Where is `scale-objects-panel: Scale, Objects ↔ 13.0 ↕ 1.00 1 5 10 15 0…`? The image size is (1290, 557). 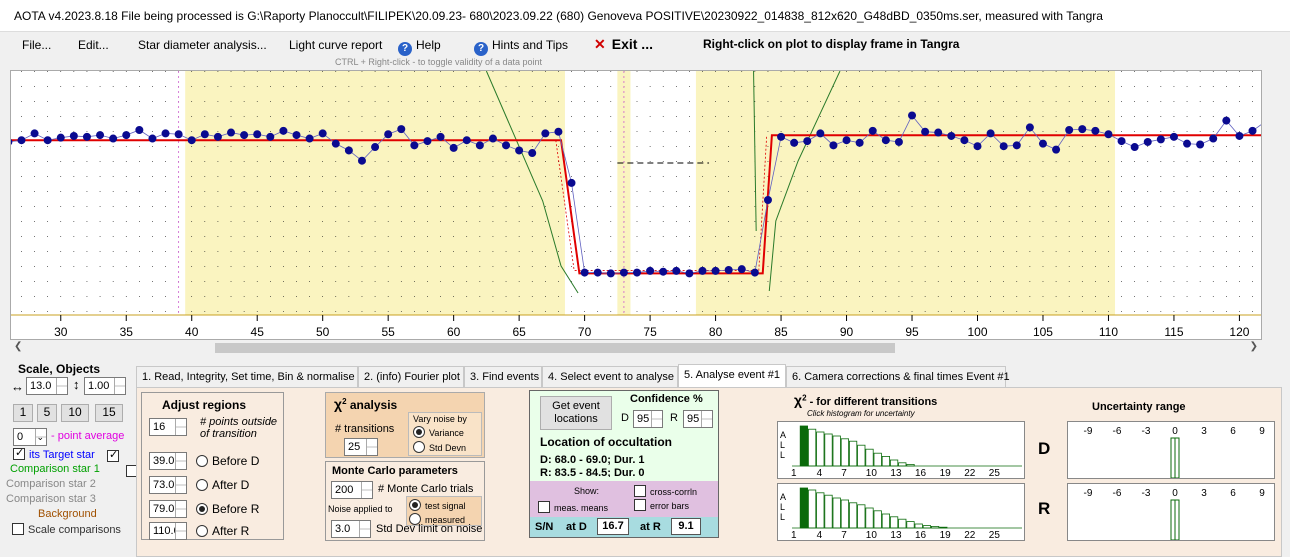 scale-objects-panel: Scale, Objects ↔ 13.0 ↕ 1.00 1 5 10 15 0… is located at coordinates (98, 458).